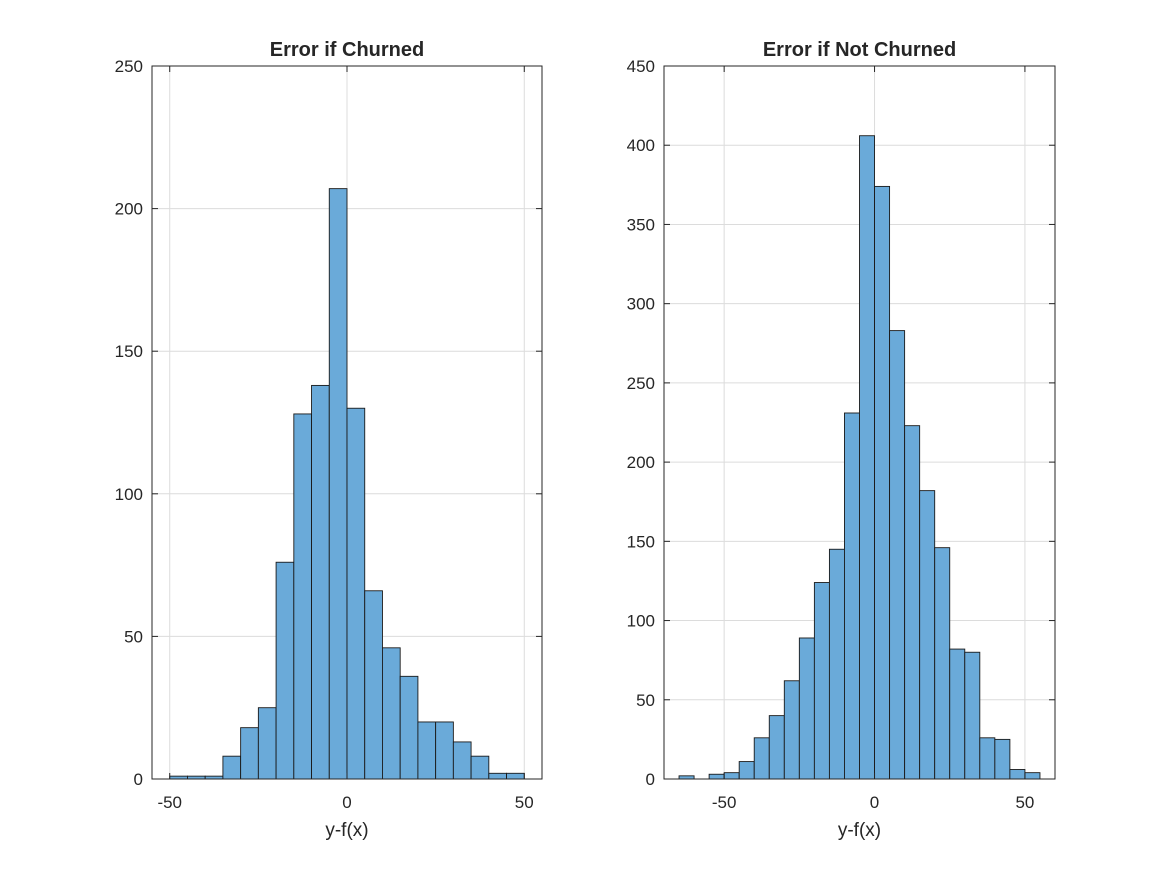  I want to click on chart-title: Error if Churned, so click(347, 50).